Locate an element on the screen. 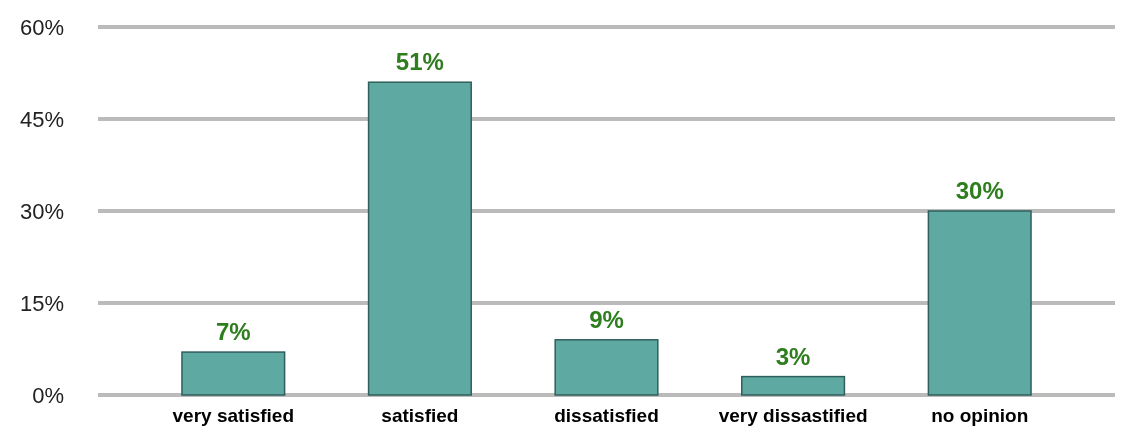 Image resolution: width=1125 pixels, height=439 pixels. y-tick-label: 0% is located at coordinates (48, 395).